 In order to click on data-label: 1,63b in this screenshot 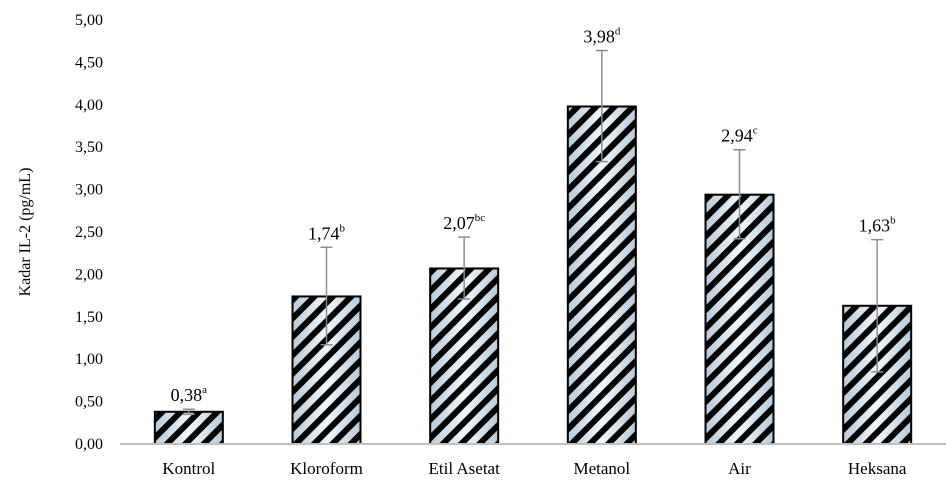, I will do `click(878, 225)`.